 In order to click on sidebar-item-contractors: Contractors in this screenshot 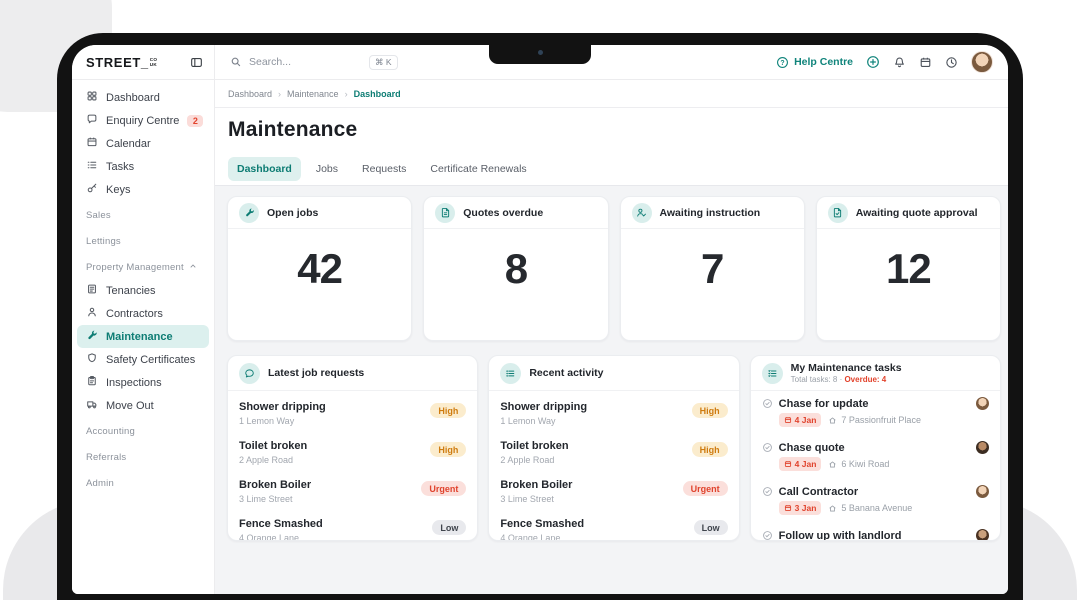, I will do `click(143, 313)`.